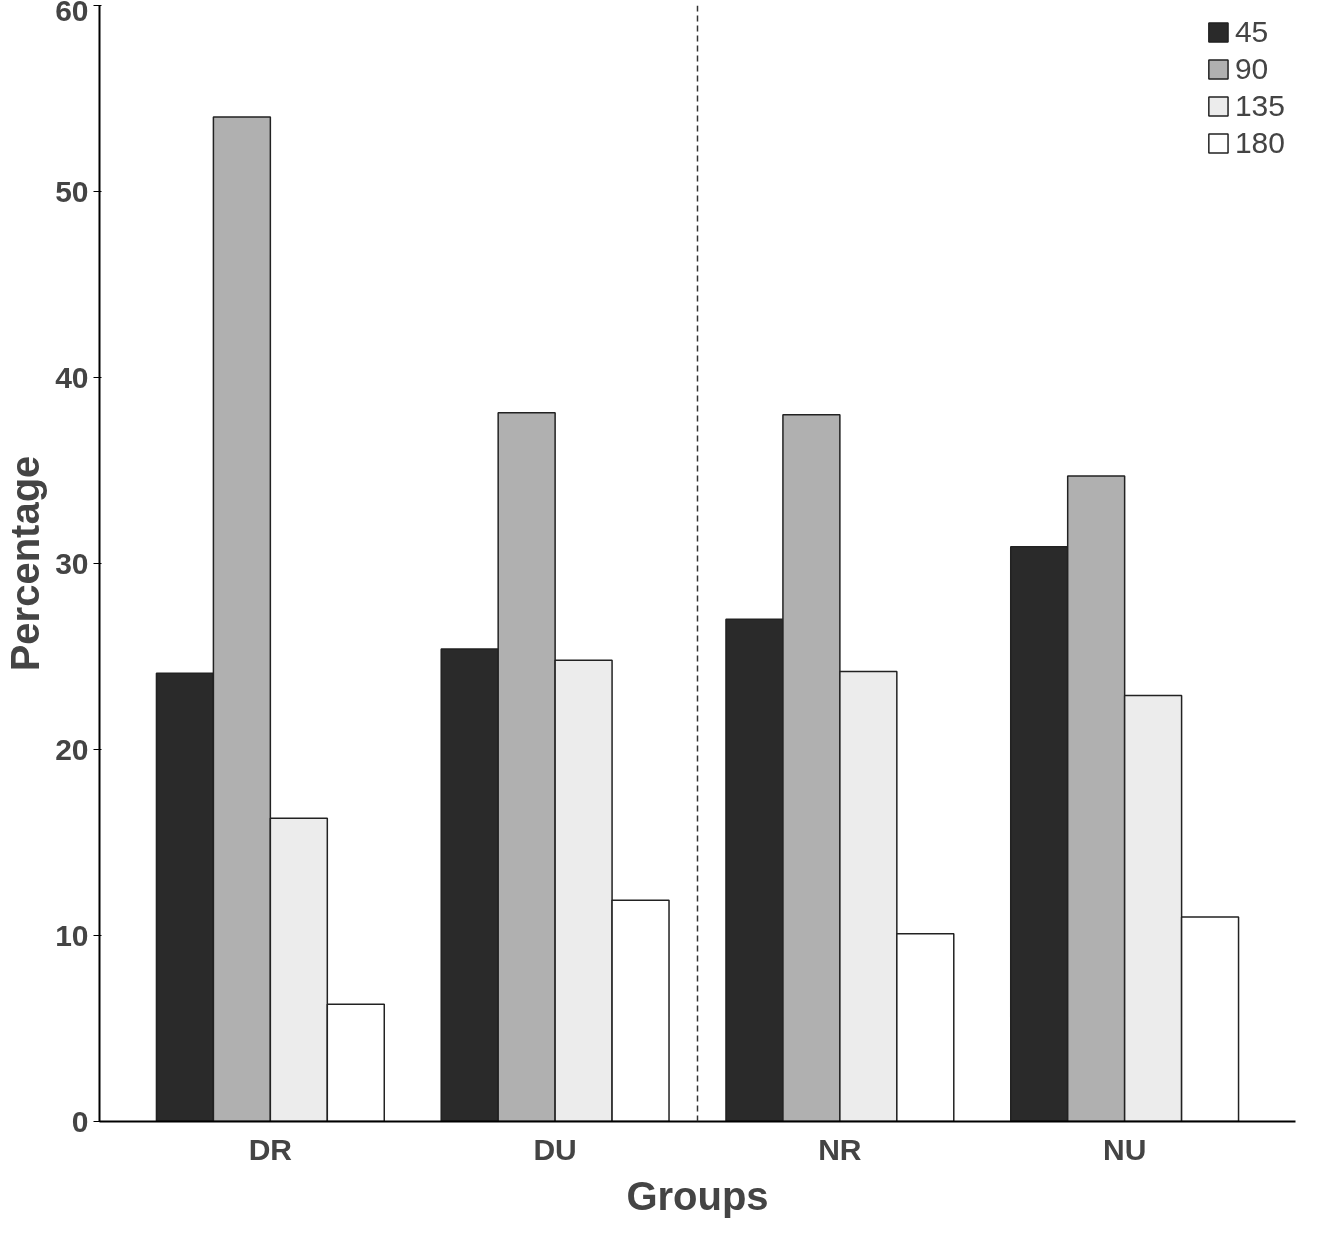 Image resolution: width=1326 pixels, height=1253 pixels. Describe the element at coordinates (72, 749) in the screenshot. I see `y-tick-label: 20` at that location.